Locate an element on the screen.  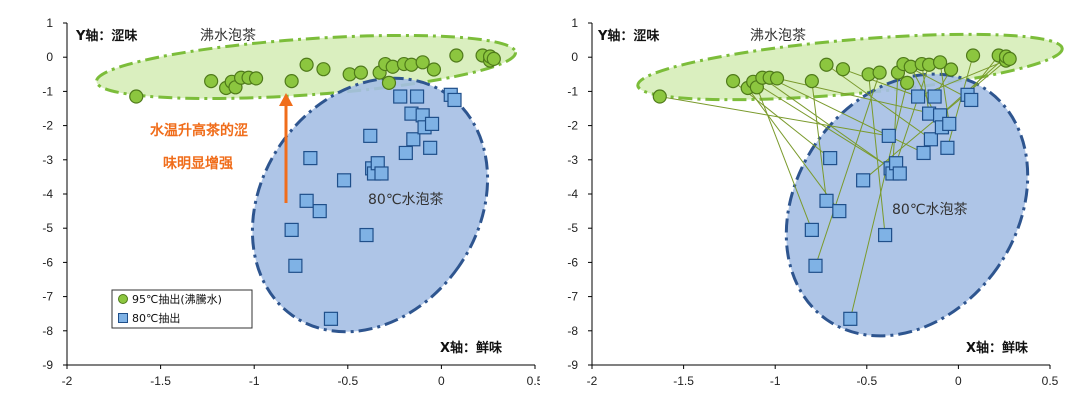
80c-water-ellipse is located at coordinates (907, 205).